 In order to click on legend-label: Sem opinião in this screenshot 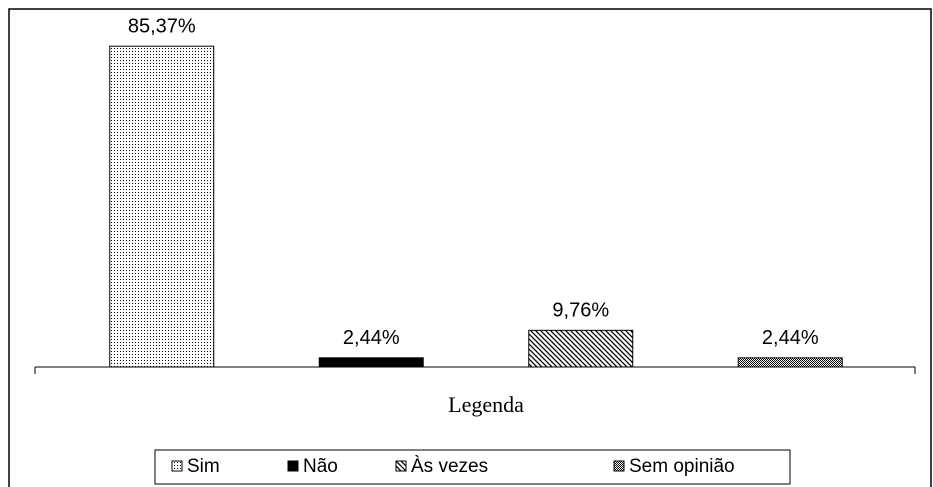, I will do `click(682, 466)`.